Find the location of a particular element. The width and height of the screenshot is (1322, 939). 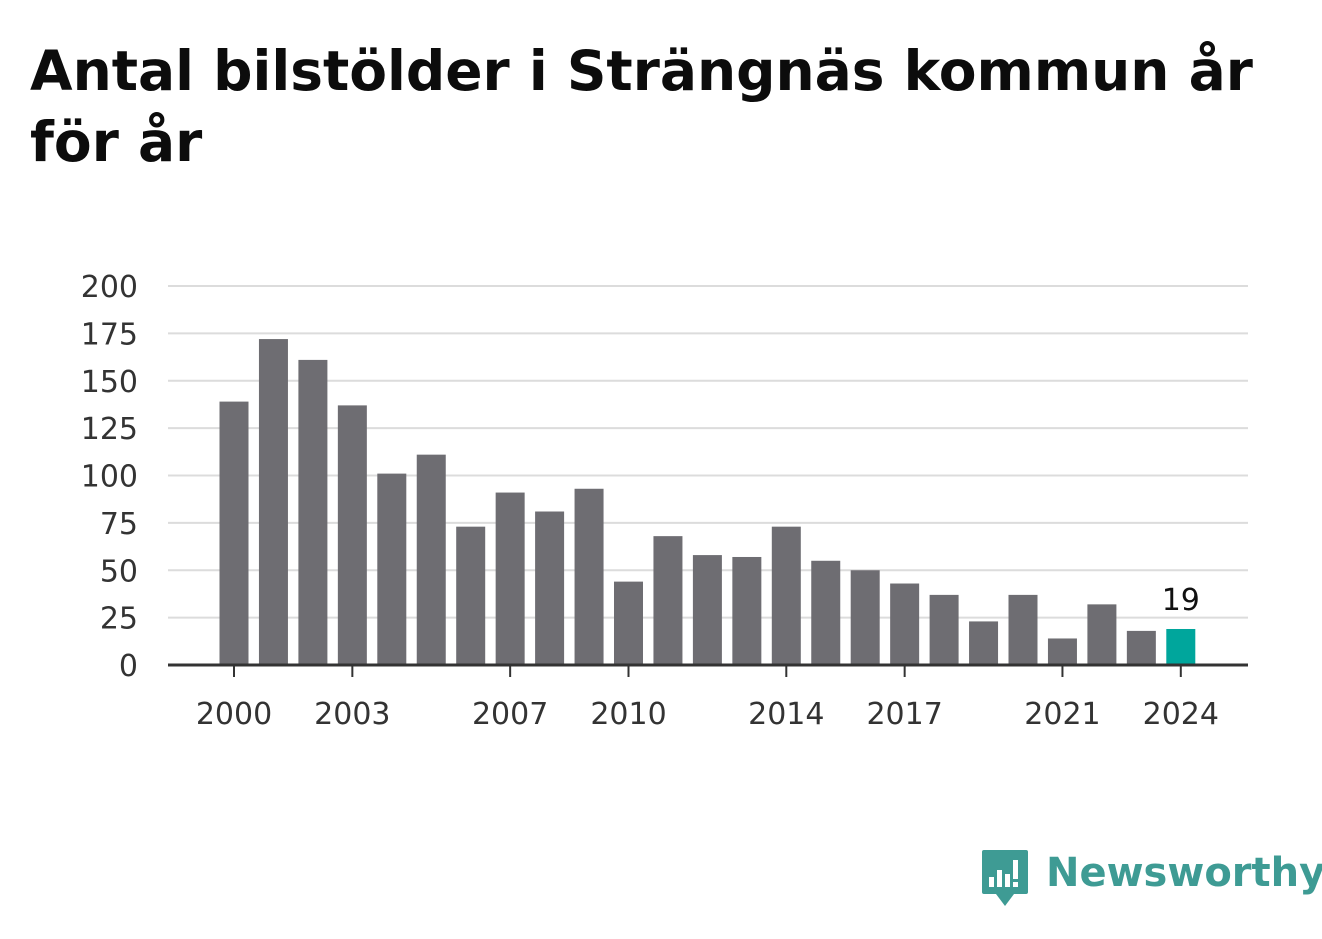

x-tick-label: 2021 is located at coordinates (1062, 714).